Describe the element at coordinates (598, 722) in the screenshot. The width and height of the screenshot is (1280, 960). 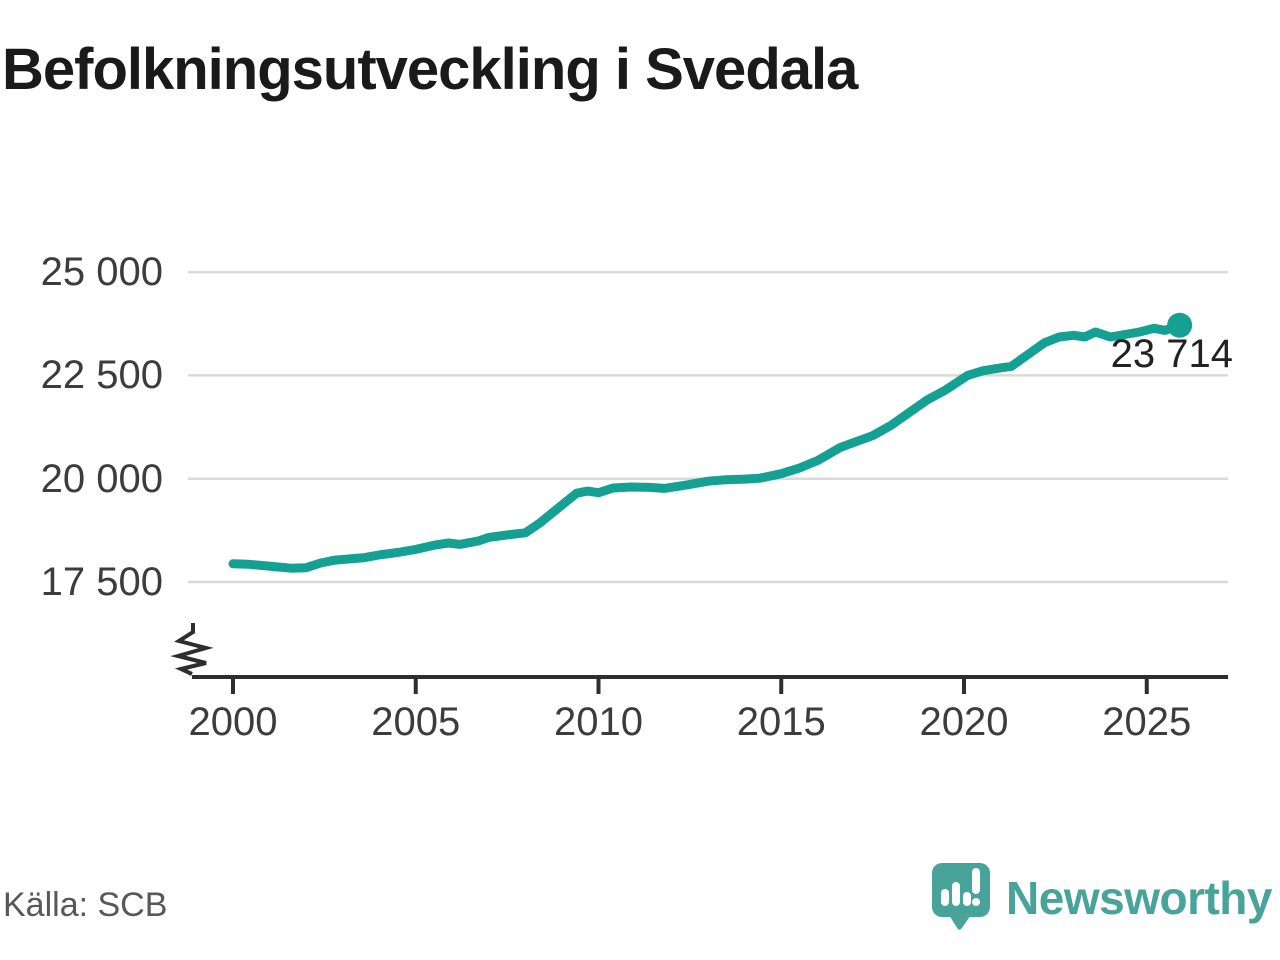
I see `x-tick-label: 2010` at that location.